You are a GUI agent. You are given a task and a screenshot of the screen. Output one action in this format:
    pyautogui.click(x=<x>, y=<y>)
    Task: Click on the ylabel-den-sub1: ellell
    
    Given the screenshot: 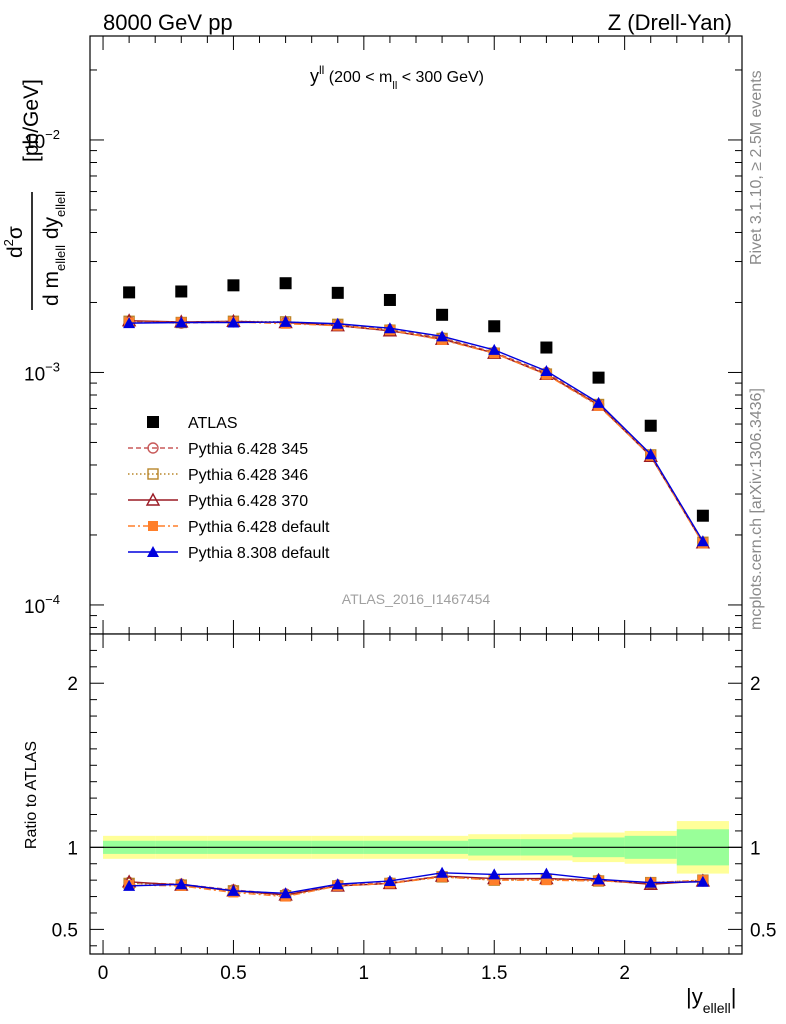 What is the action you would take?
    pyautogui.click(x=60, y=258)
    